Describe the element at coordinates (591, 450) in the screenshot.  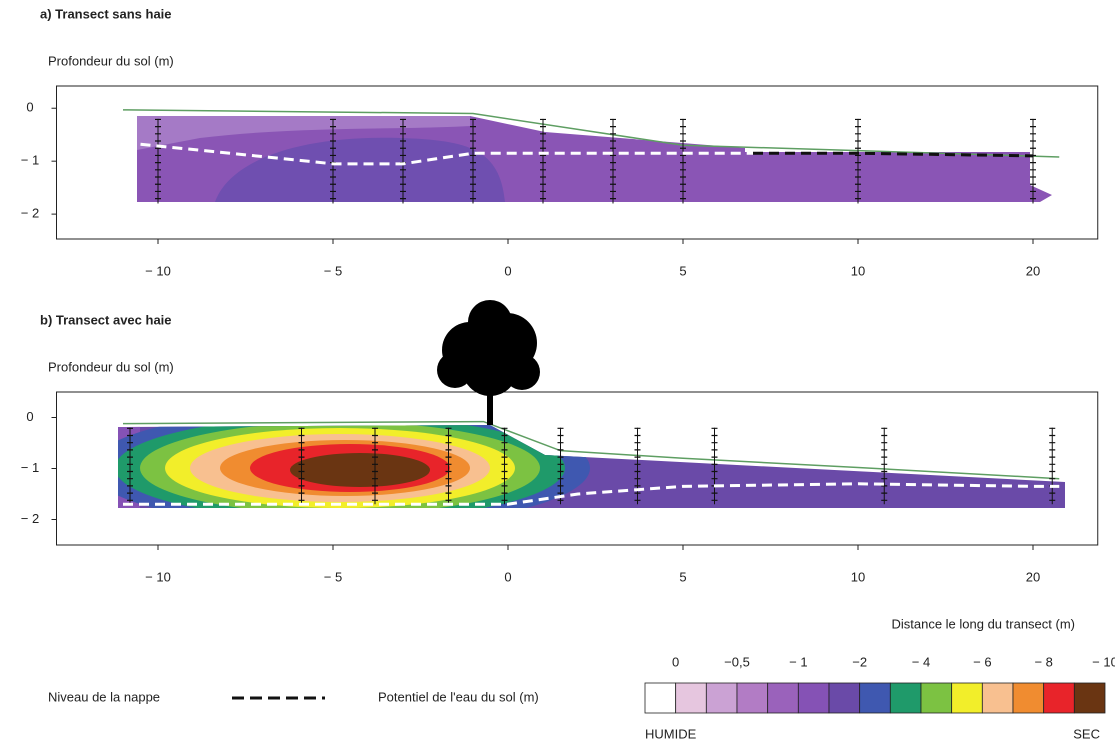
I see `soil-surface` at that location.